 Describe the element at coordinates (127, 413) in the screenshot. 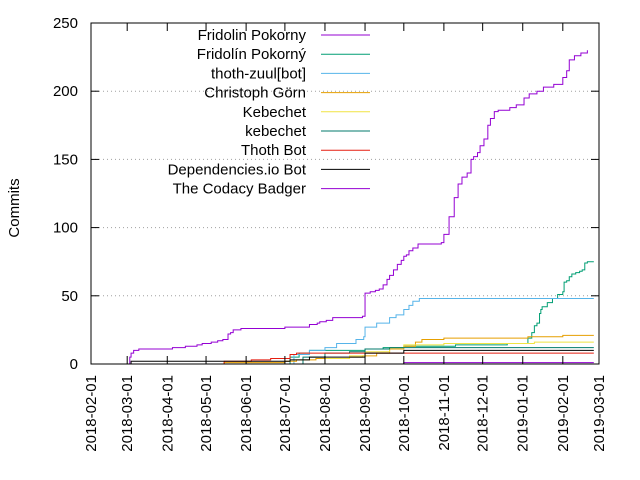

I see `x-tick-label: 2018-03-01` at that location.